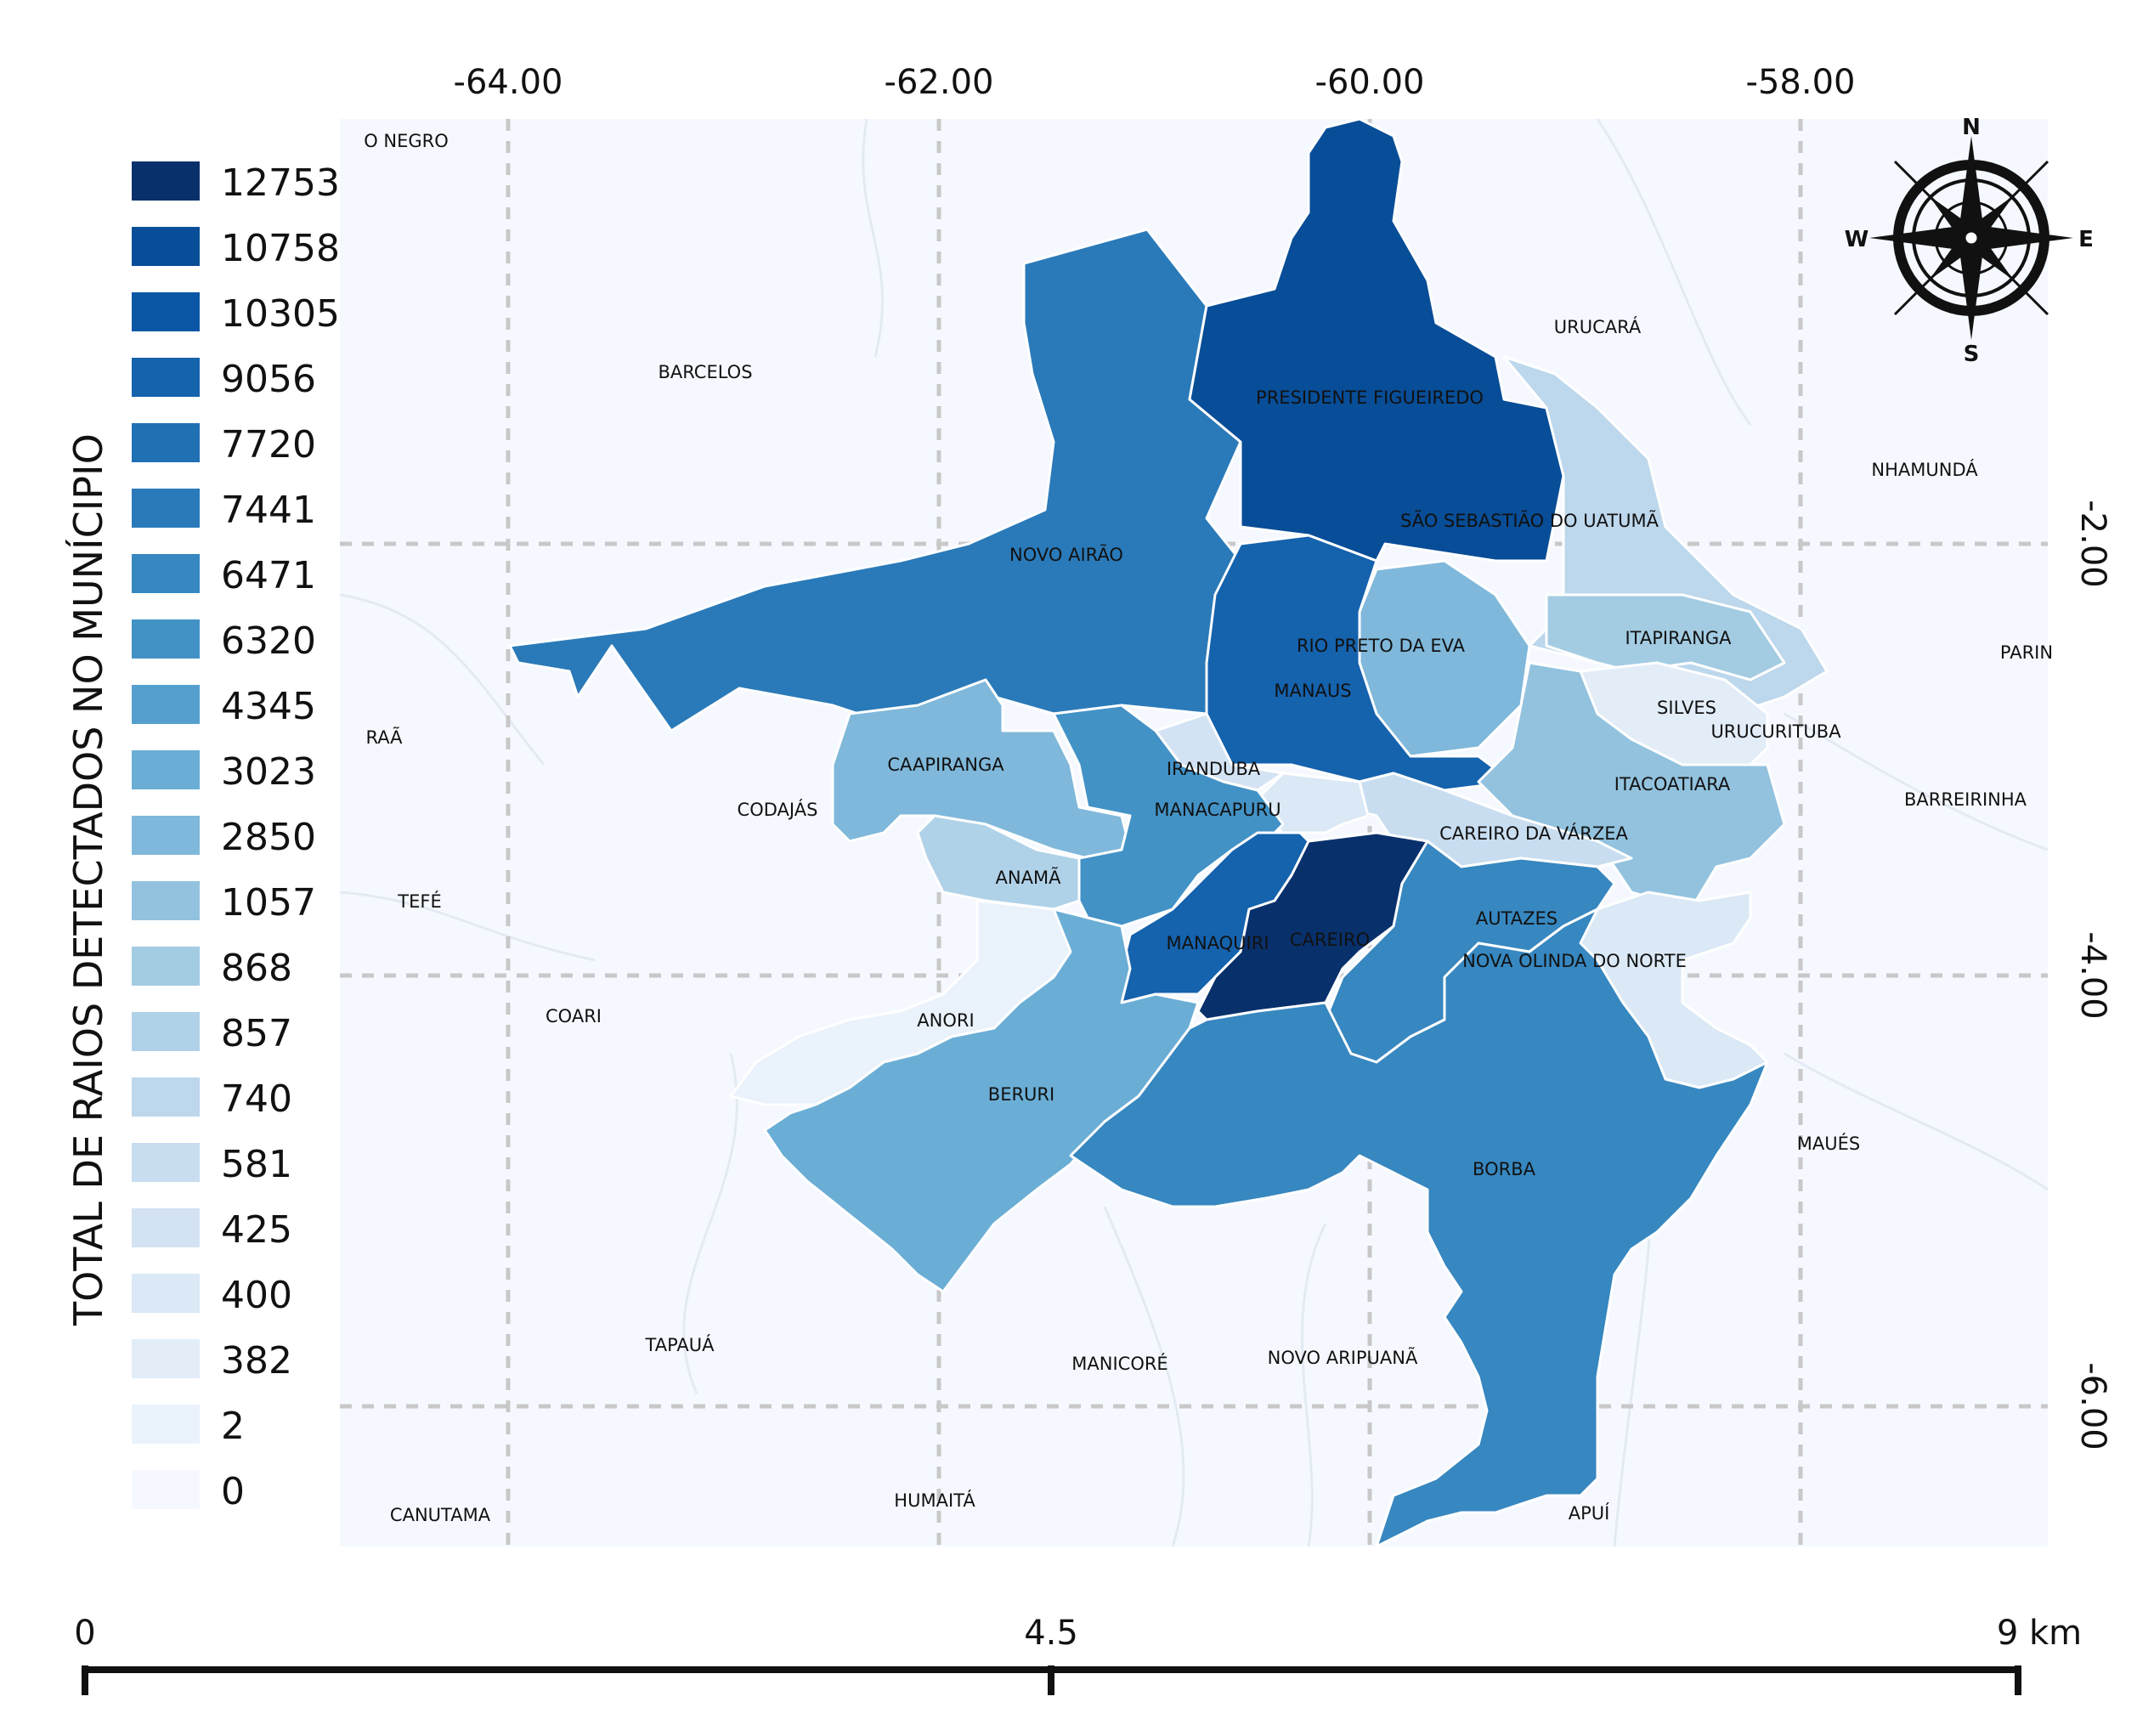 This screenshot has height=1736, width=2137. What do you see at coordinates (2022, 238) in the screenshot?
I see `compass-east-point` at bounding box center [2022, 238].